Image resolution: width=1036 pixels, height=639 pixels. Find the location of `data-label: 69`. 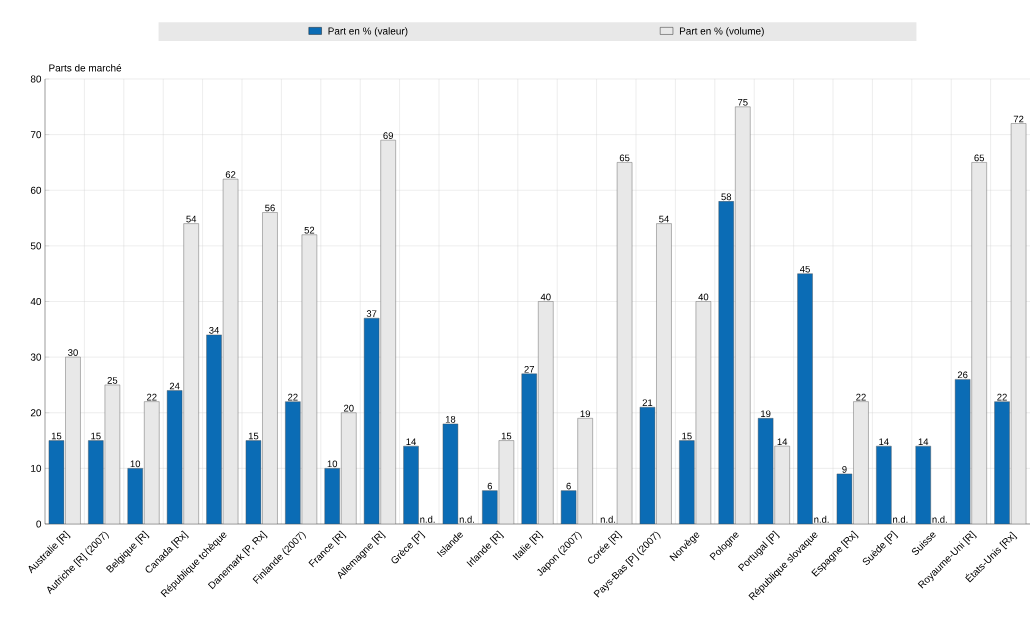

data-label: 69 is located at coordinates (388, 135).